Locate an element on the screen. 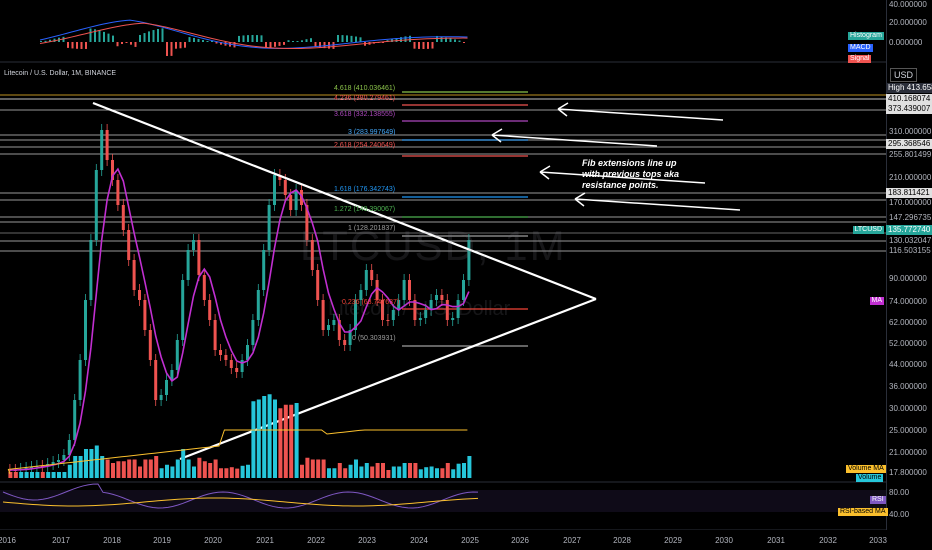 The image size is (932, 550). ascending-trendline is located at coordinates (388, 379).